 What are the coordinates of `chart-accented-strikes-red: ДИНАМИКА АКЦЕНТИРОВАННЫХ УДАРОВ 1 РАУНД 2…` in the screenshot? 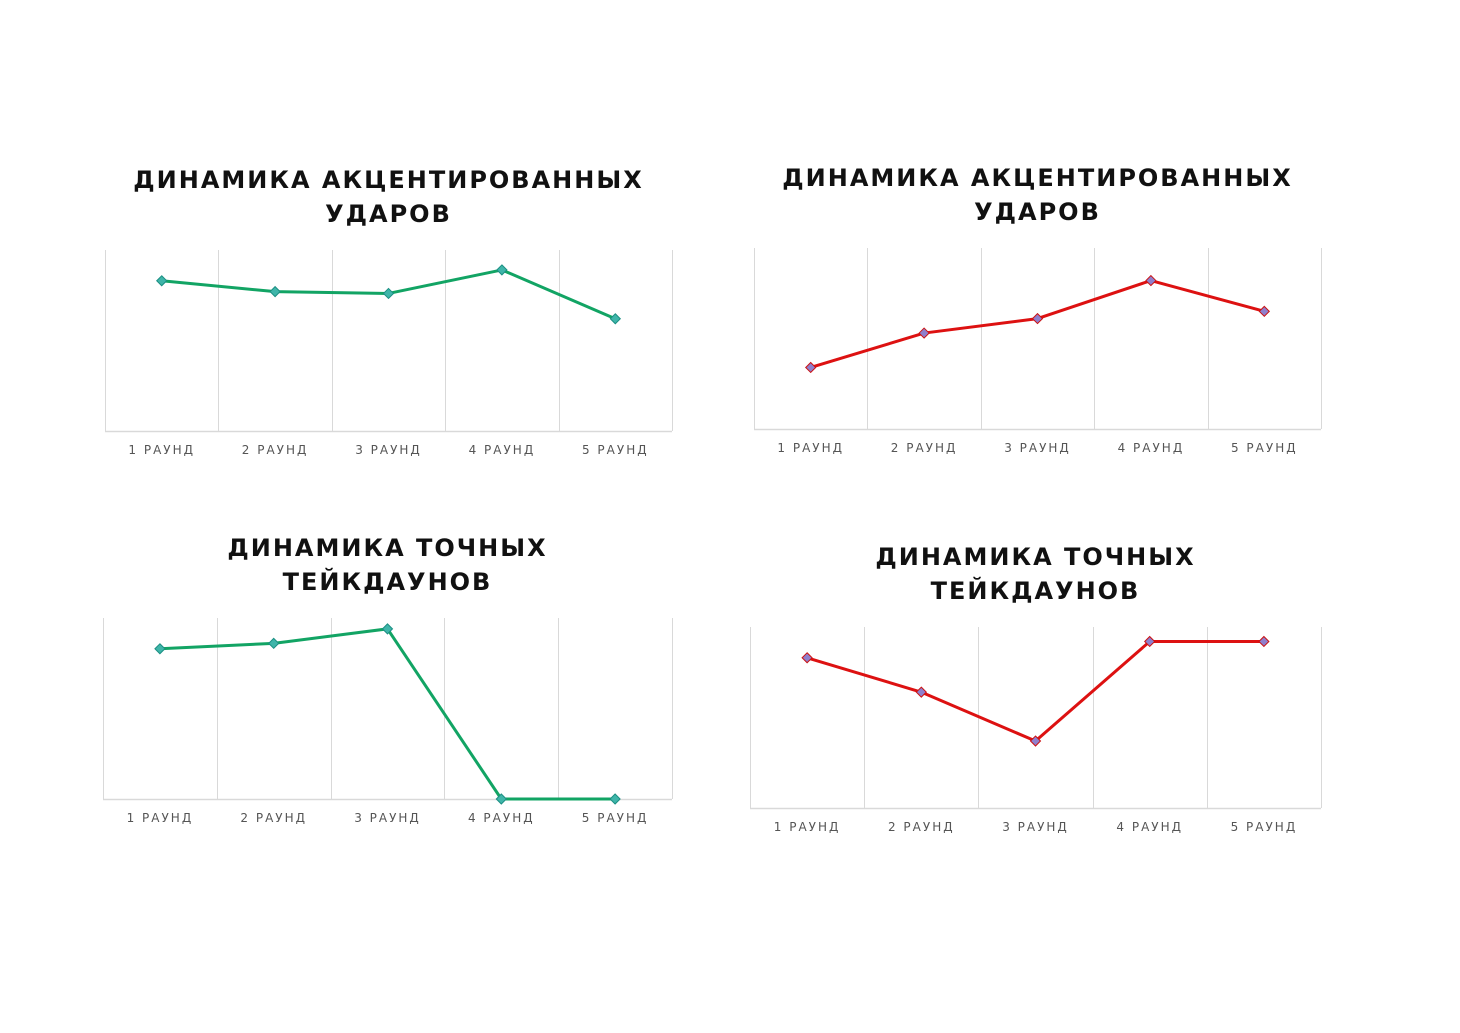 It's located at (1038, 309).